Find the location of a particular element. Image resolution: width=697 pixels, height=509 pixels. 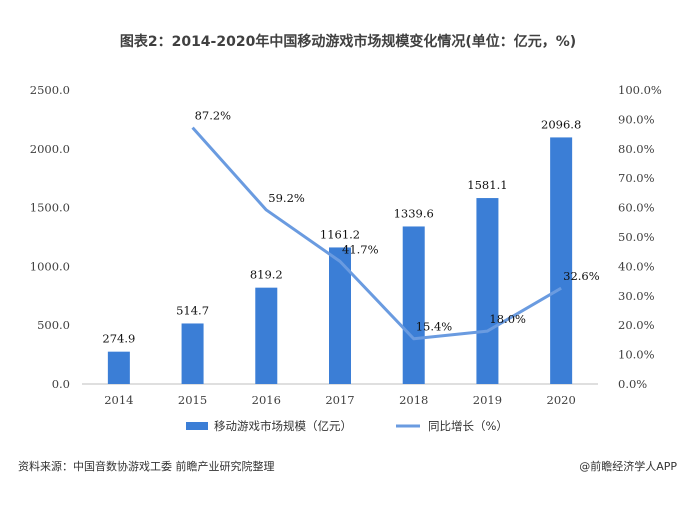

x-tick-label: 2020 is located at coordinates (561, 400).